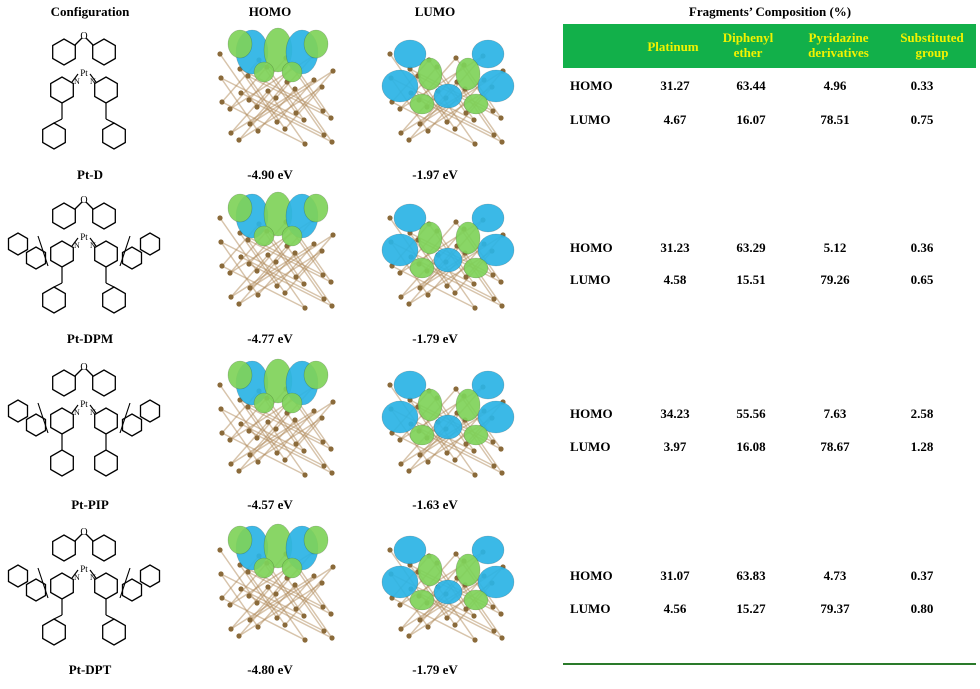 The width and height of the screenshot is (980, 689). I want to click on lumo-composition-cell: 0.80, so click(922, 608).